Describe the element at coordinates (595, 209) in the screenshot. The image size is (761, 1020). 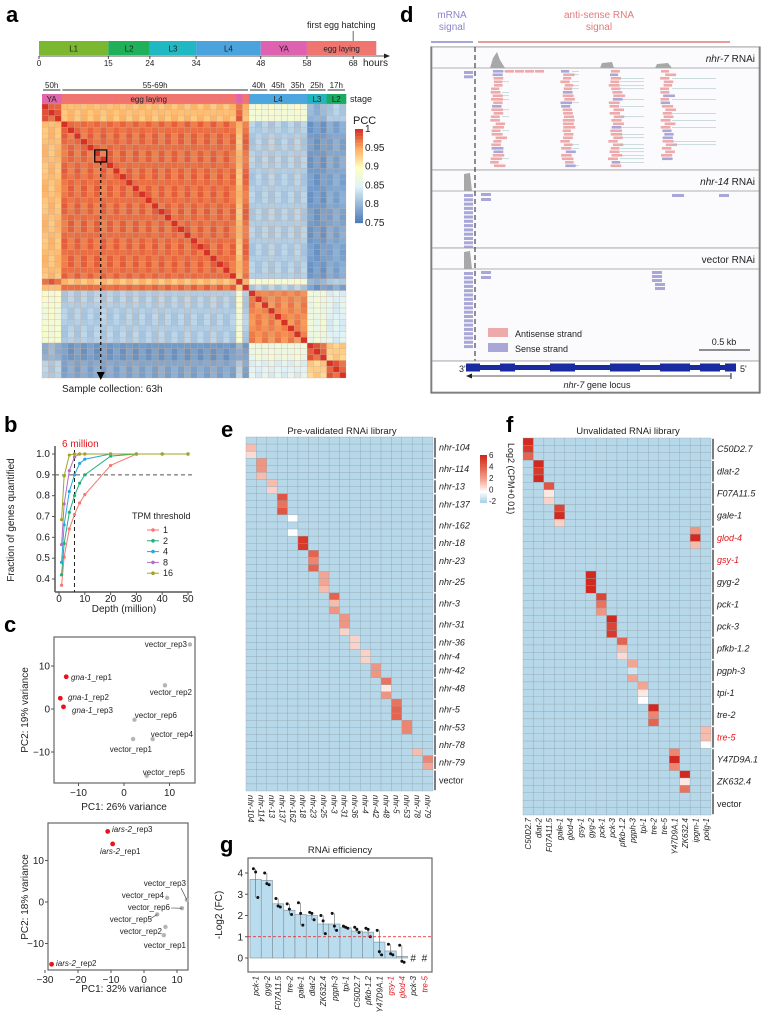
I see `track-section` at that location.